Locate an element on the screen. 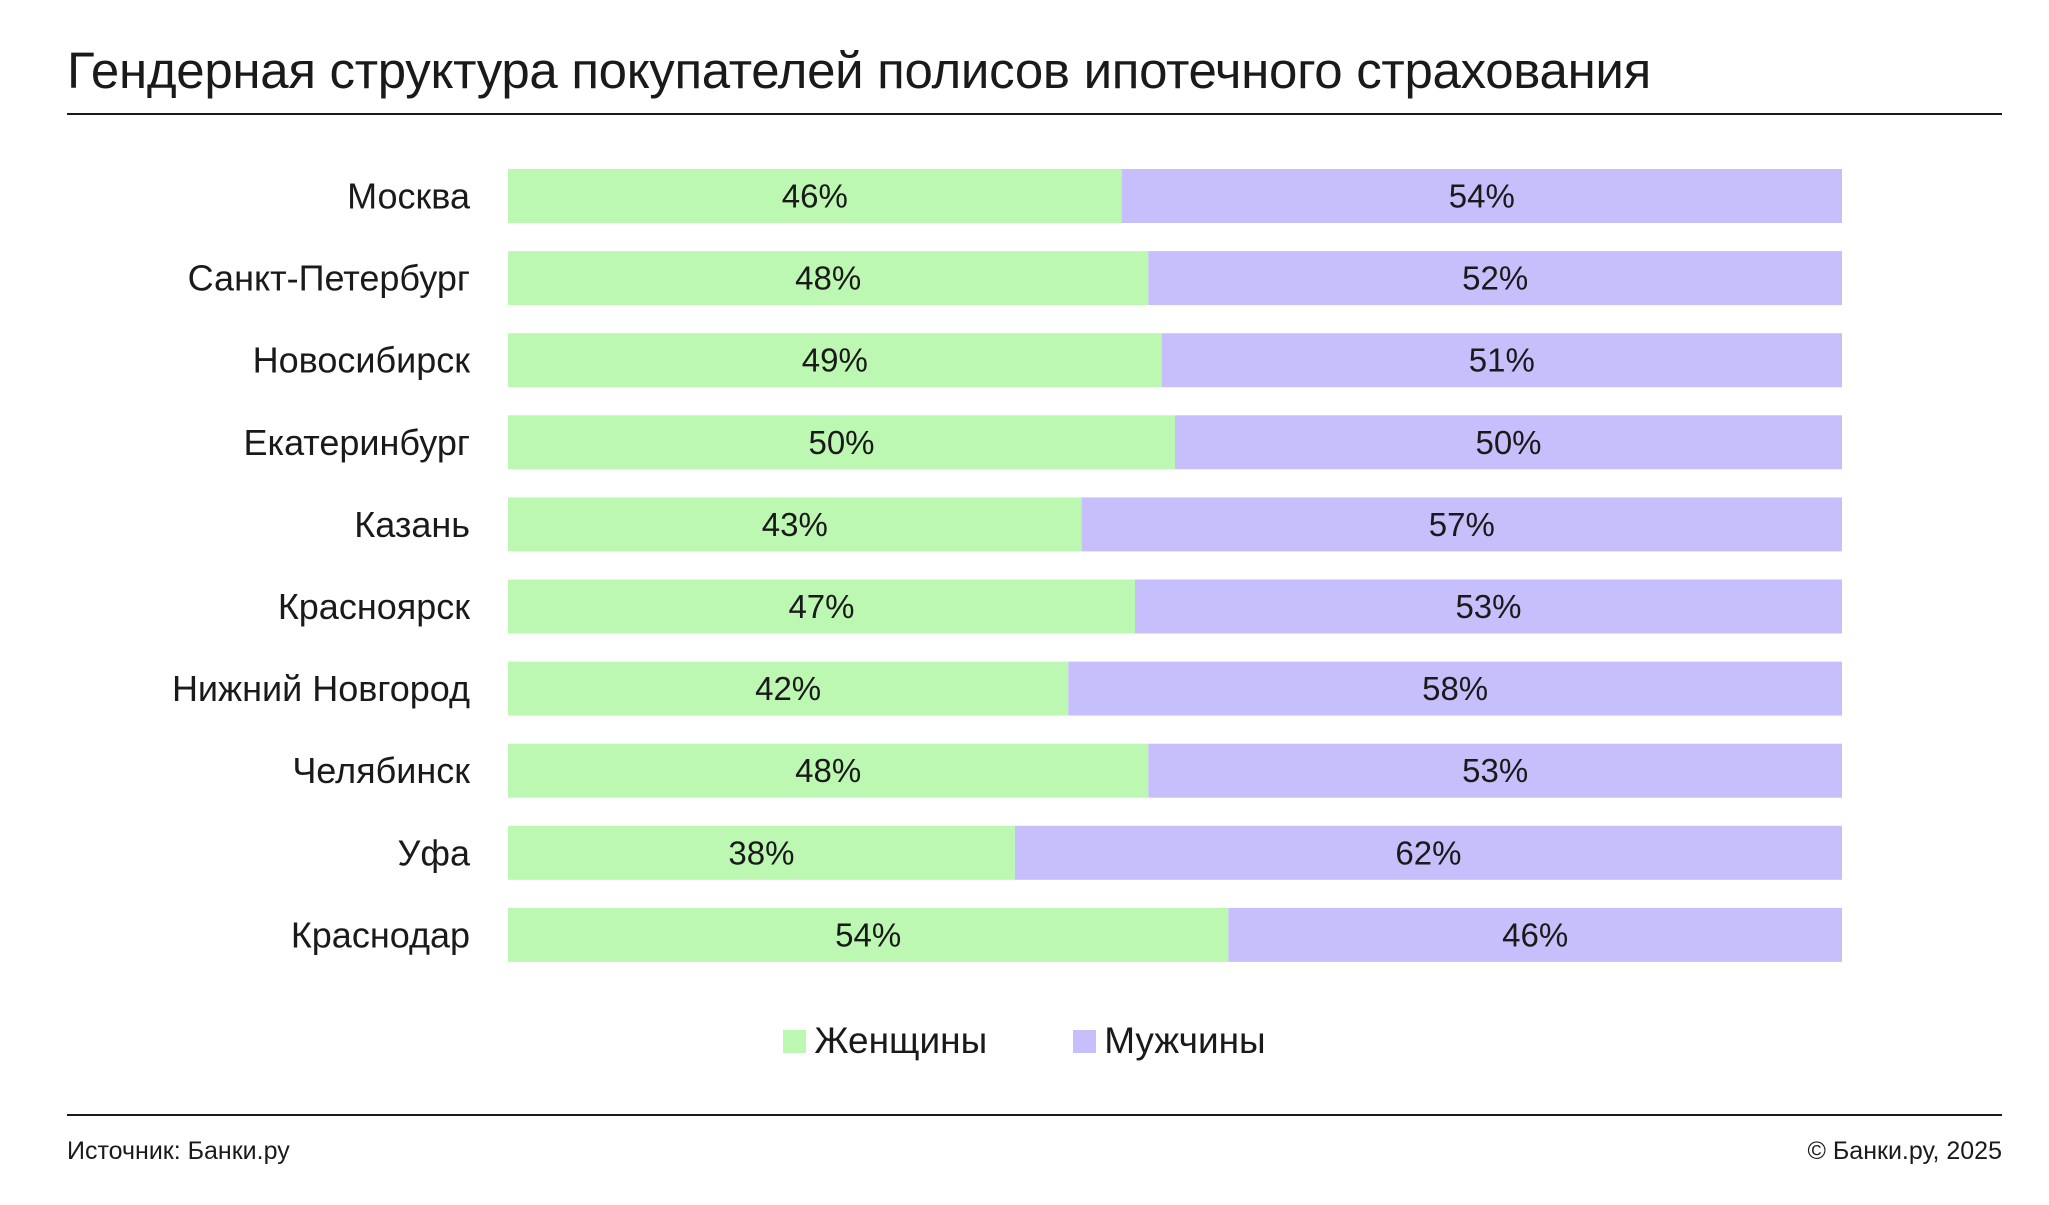  data-label-women: 42% is located at coordinates (788, 688).